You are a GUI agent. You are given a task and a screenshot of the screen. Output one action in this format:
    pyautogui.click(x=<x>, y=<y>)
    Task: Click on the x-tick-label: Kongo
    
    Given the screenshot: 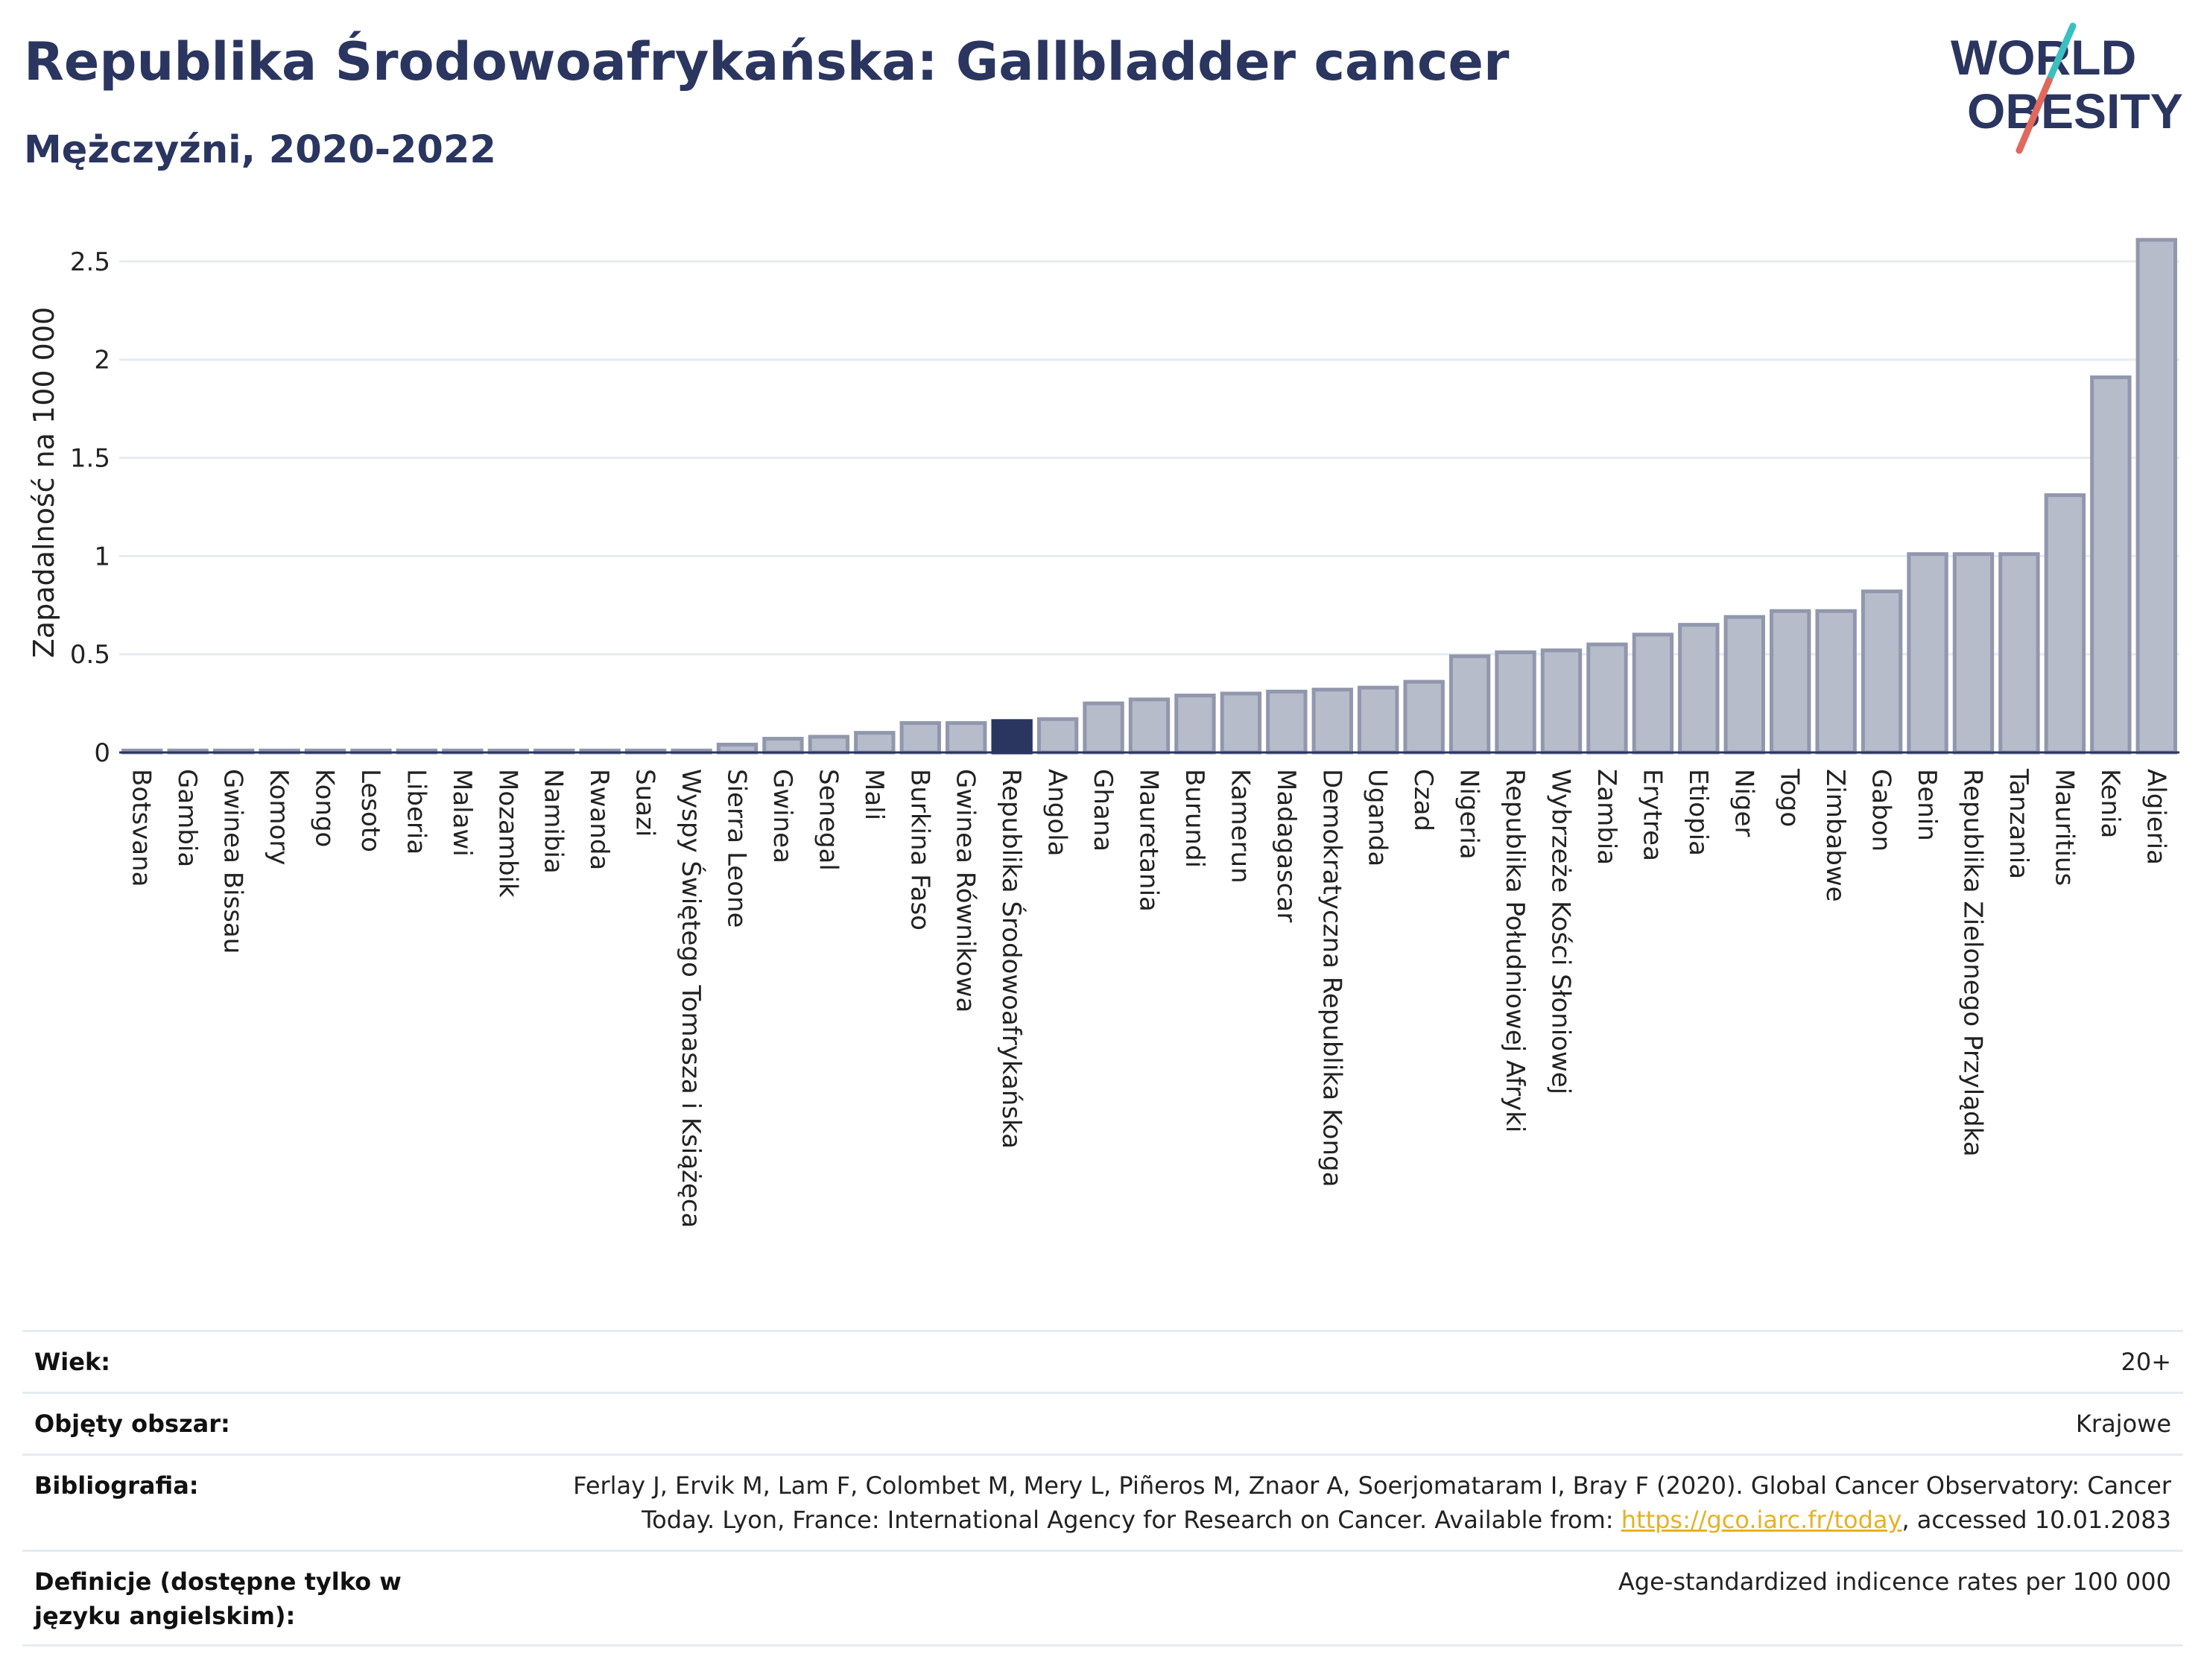 What is the action you would take?
    pyautogui.click(x=325, y=808)
    